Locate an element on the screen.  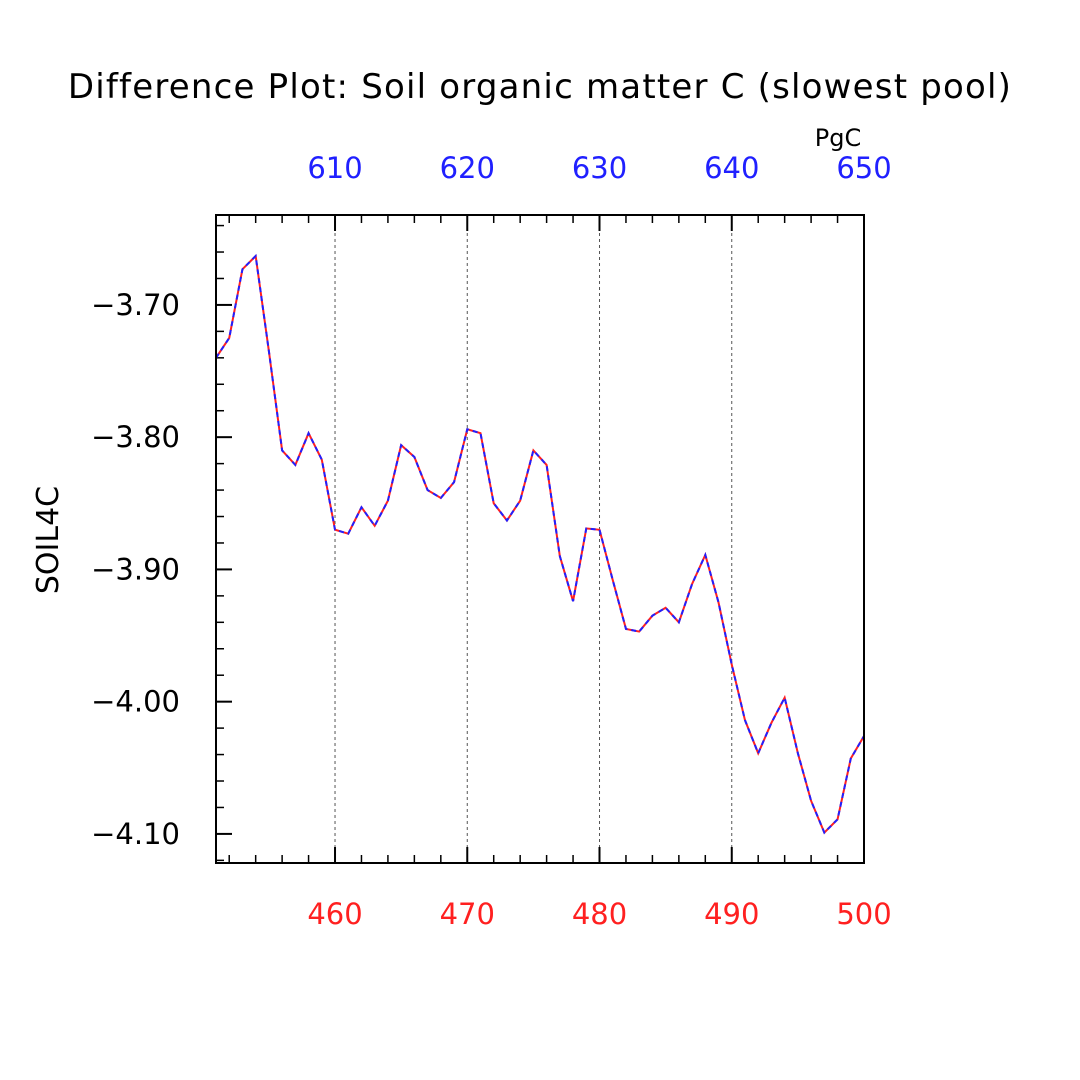
x-tick-label: 490 is located at coordinates (731, 914).